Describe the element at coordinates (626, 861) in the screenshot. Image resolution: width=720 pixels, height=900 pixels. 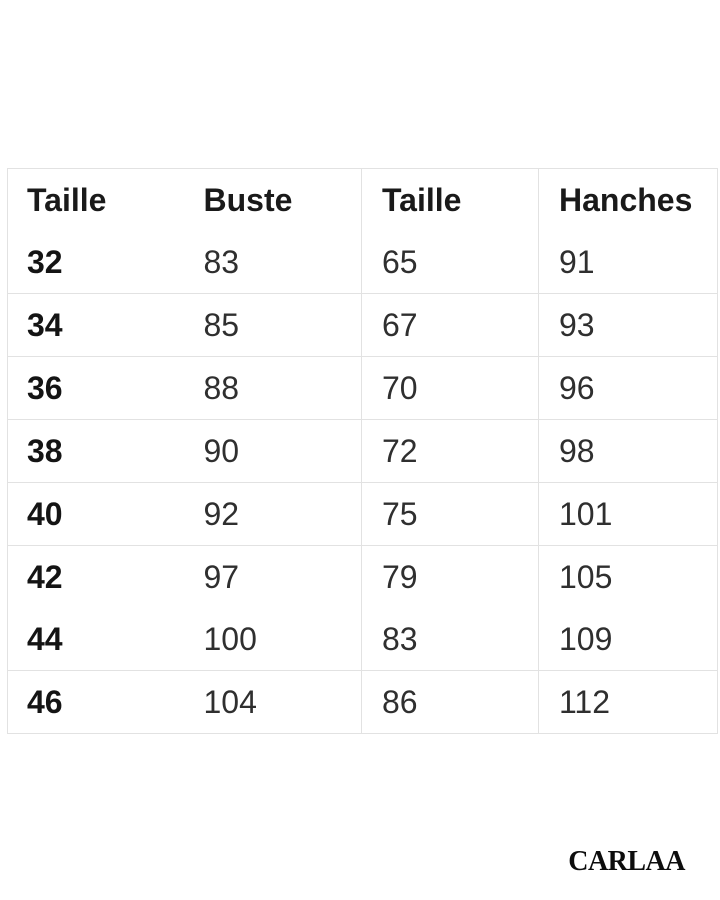
I see `brand-logo: CARLAA` at that location.